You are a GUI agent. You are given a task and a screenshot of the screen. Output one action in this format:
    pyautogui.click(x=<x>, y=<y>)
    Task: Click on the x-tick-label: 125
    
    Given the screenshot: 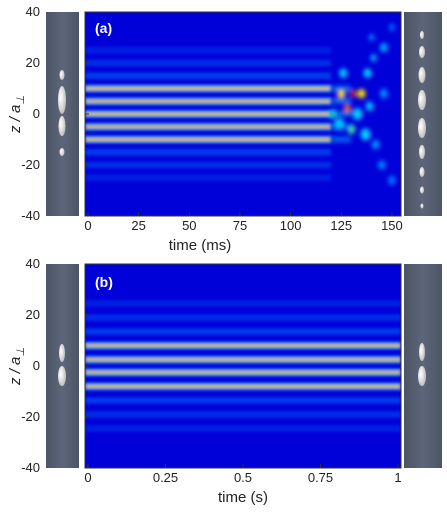 What is the action you would take?
    pyautogui.click(x=341, y=225)
    